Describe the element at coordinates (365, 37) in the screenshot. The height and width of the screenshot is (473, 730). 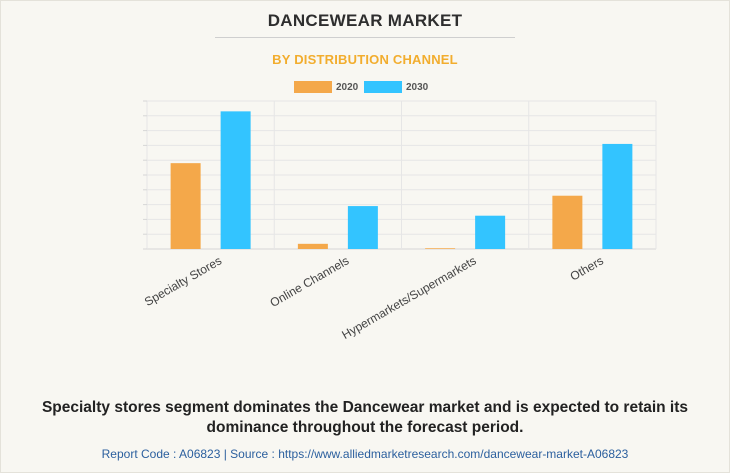
I see `title-divider` at that location.